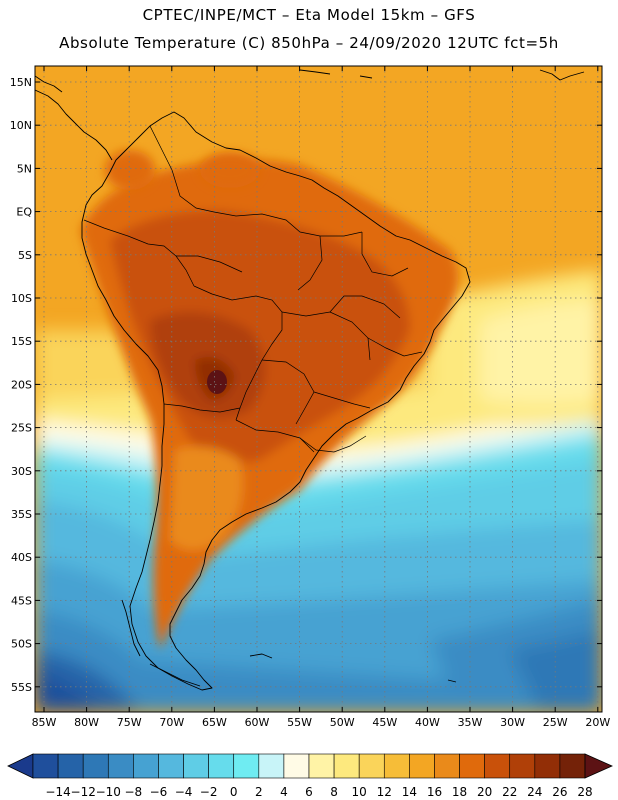 The image size is (618, 800). What do you see at coordinates (21, 557) in the screenshot?
I see `lat-label-40s: 40S` at bounding box center [21, 557].